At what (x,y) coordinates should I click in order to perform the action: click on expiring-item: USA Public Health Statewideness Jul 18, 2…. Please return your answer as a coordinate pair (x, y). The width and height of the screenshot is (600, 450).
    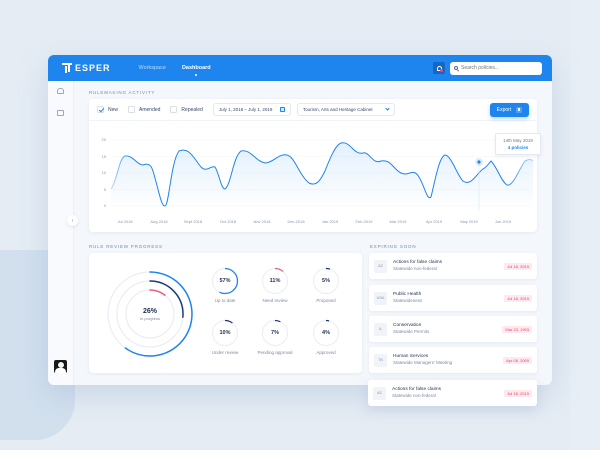
    Looking at the image, I should click on (453, 298).